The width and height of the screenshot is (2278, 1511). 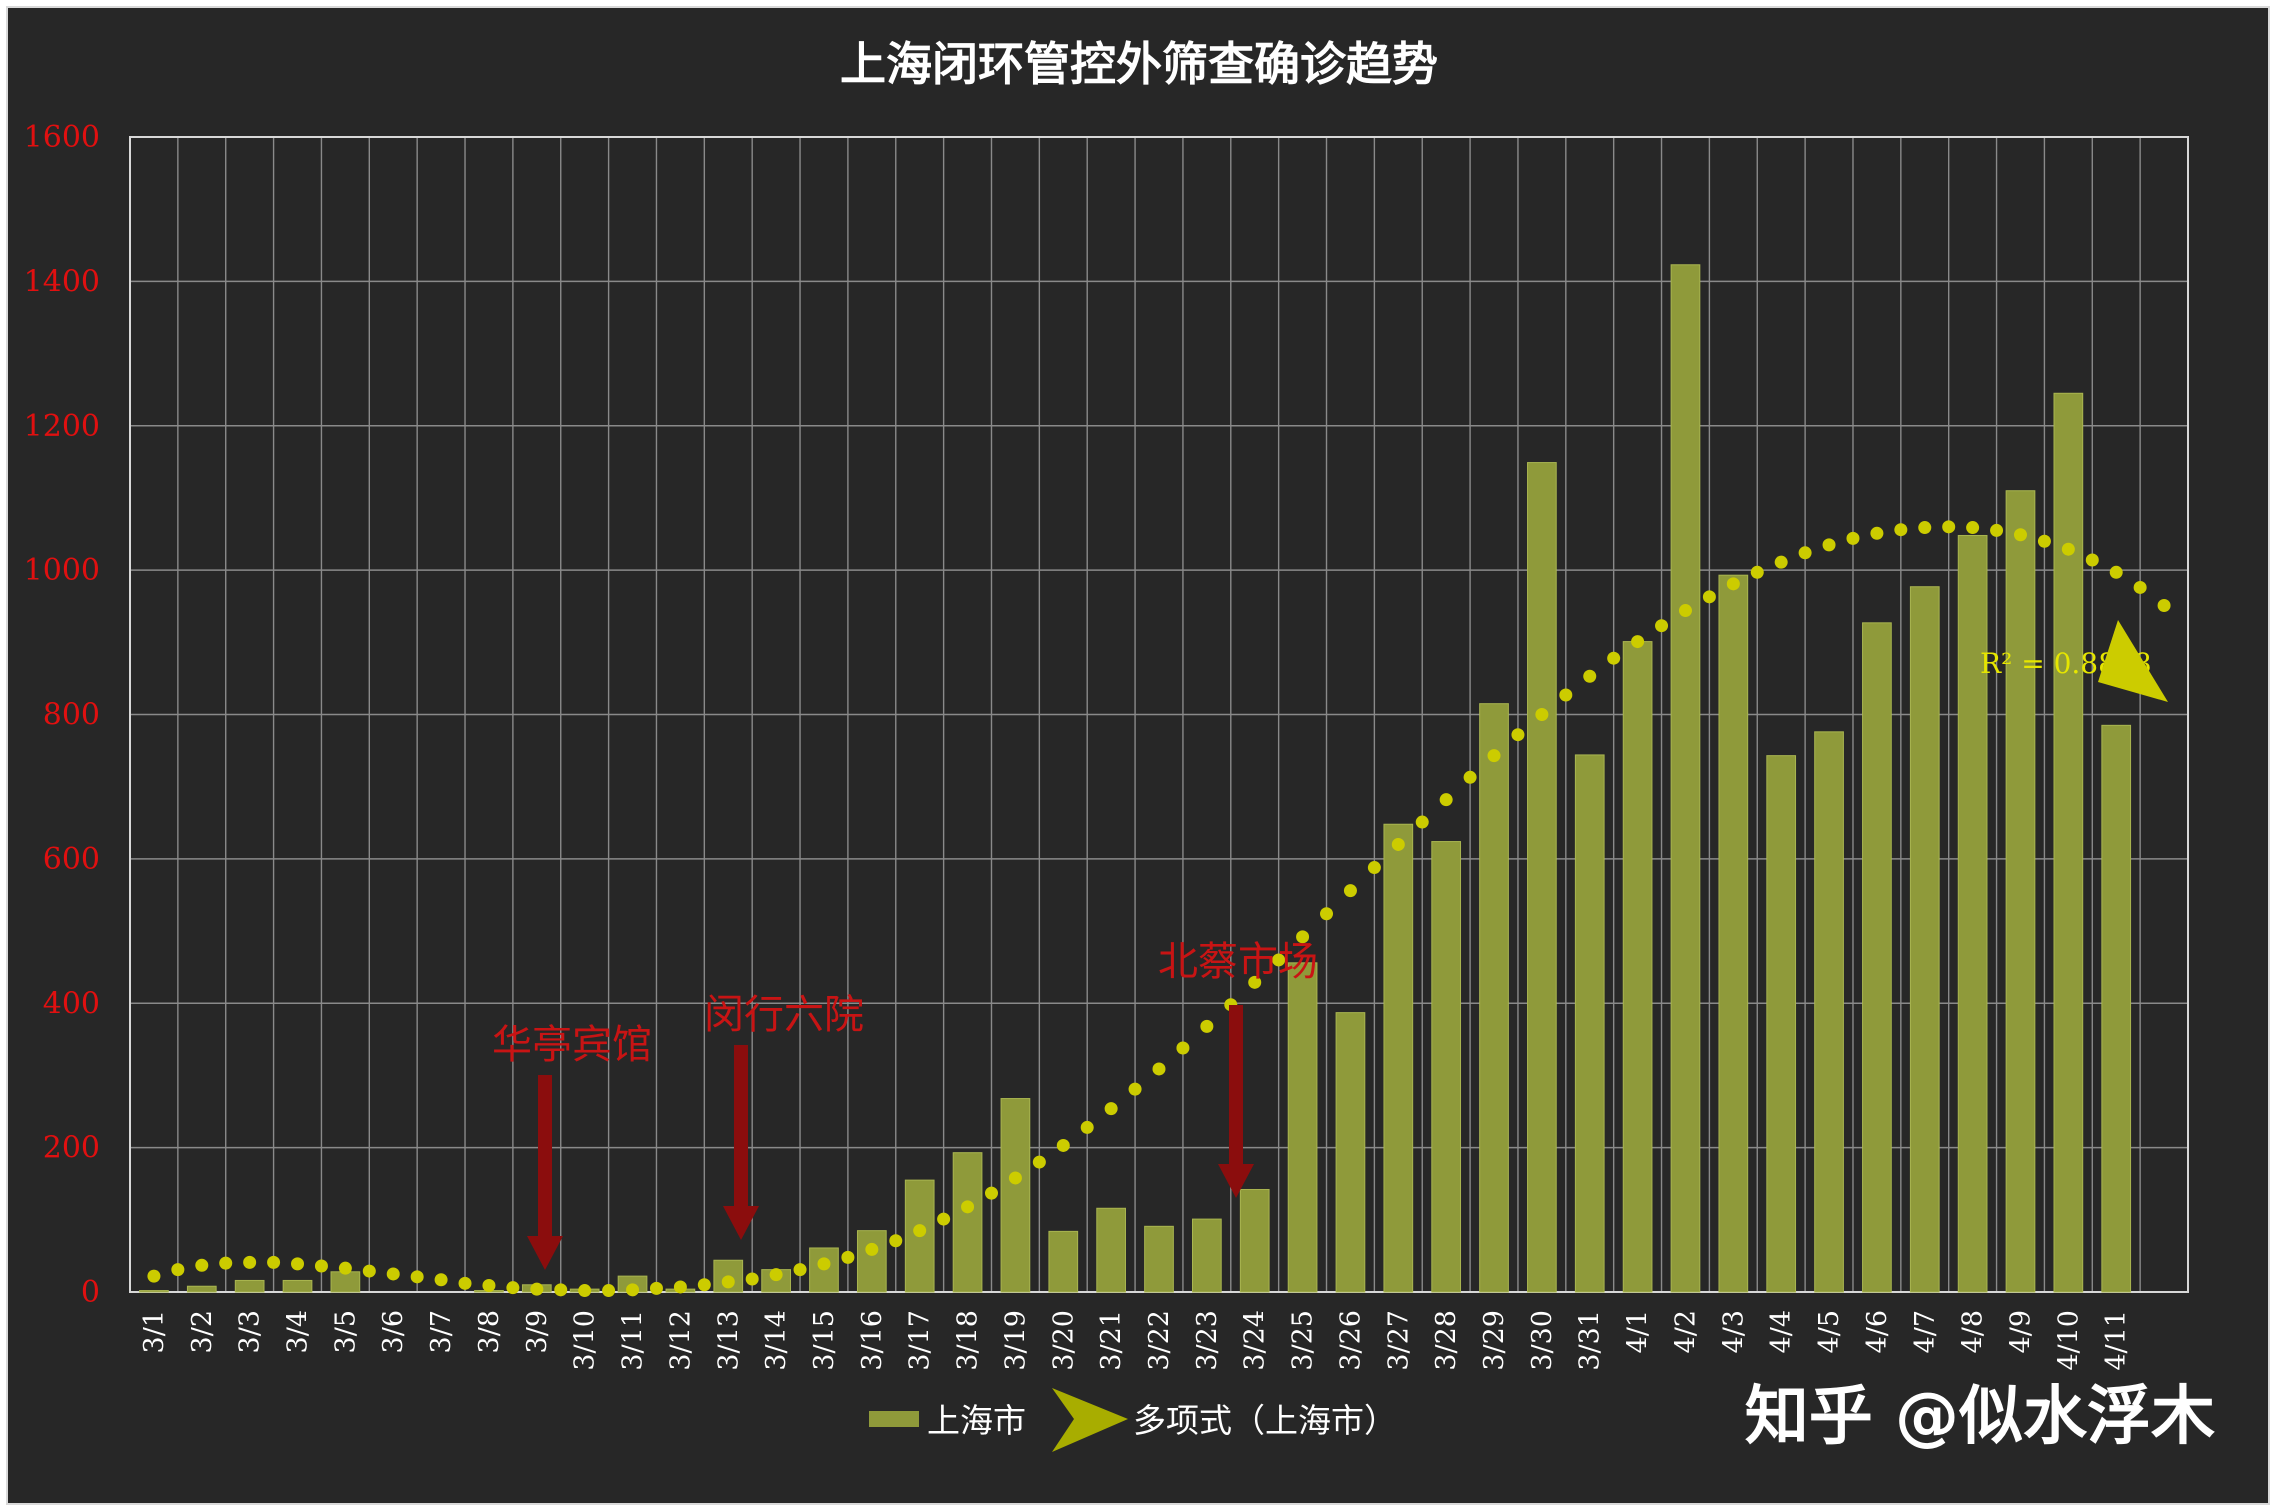 I want to click on annotation-label: 北蔡市场, so click(x=1238, y=962).